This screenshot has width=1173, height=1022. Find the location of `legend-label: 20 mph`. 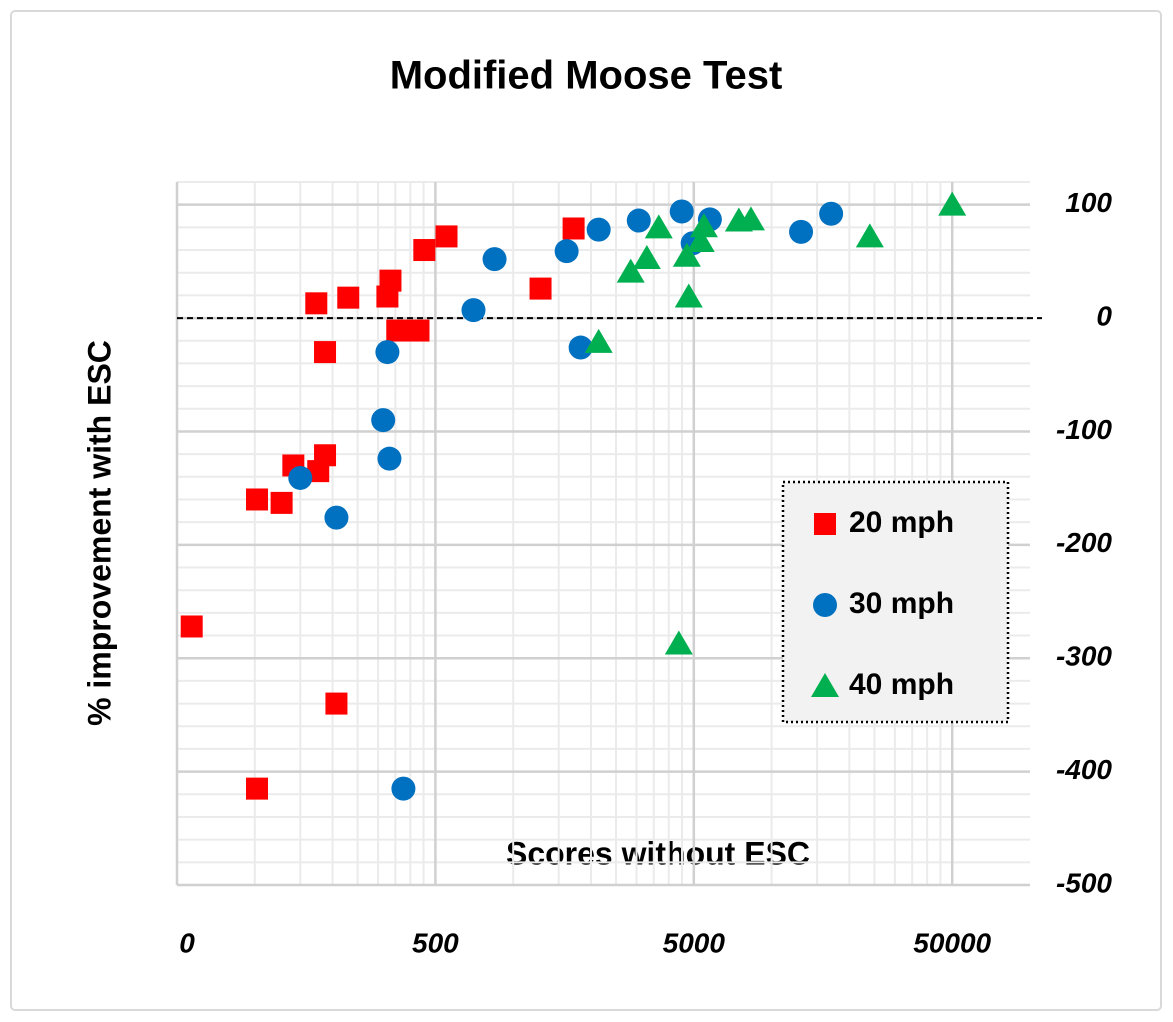

legend-label: 20 mph is located at coordinates (901, 522).